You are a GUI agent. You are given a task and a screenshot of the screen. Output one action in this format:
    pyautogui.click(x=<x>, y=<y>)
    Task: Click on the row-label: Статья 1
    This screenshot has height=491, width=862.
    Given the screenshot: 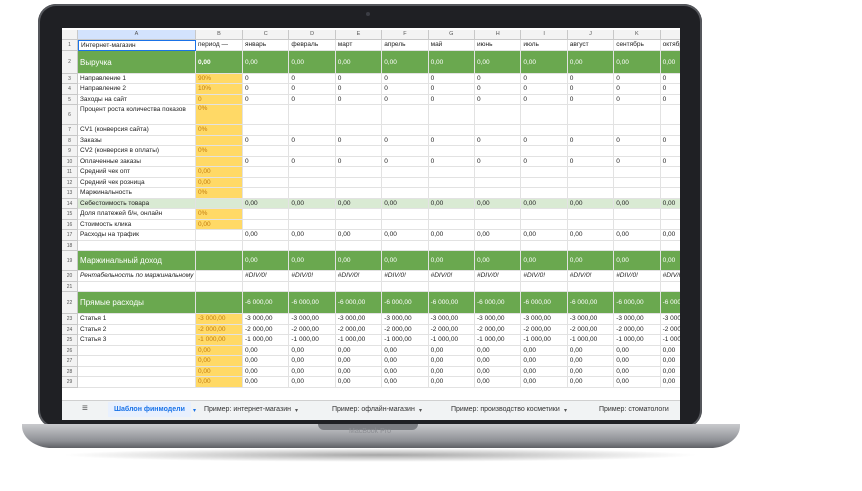 What is the action you would take?
    pyautogui.click(x=137, y=319)
    